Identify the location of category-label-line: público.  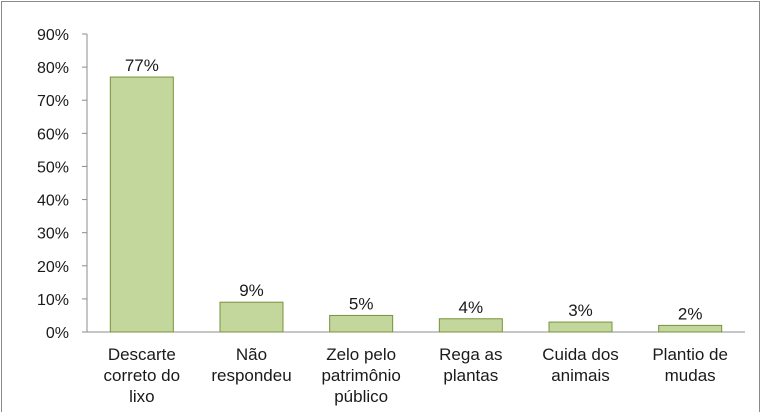
(361, 396).